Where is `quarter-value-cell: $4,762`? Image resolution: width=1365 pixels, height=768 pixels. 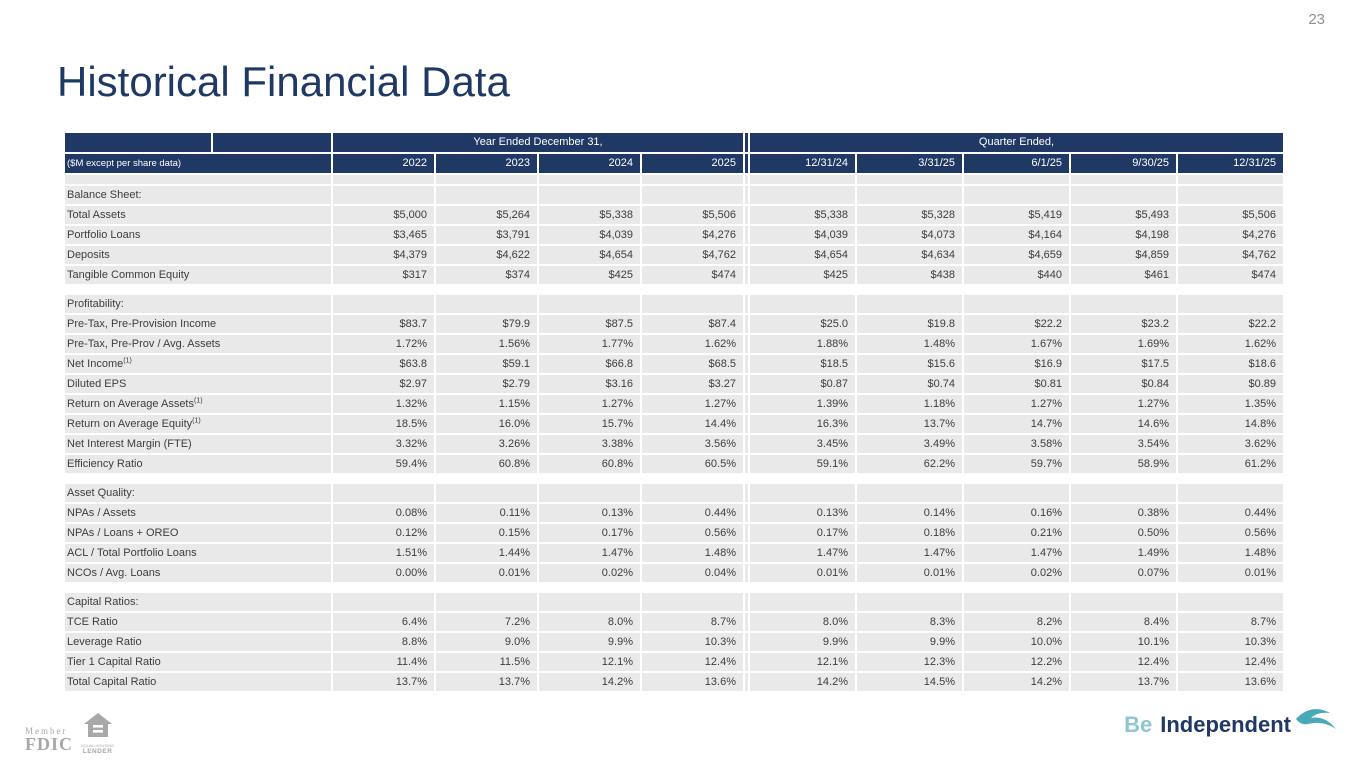
quarter-value-cell: $4,762 is located at coordinates (1230, 255).